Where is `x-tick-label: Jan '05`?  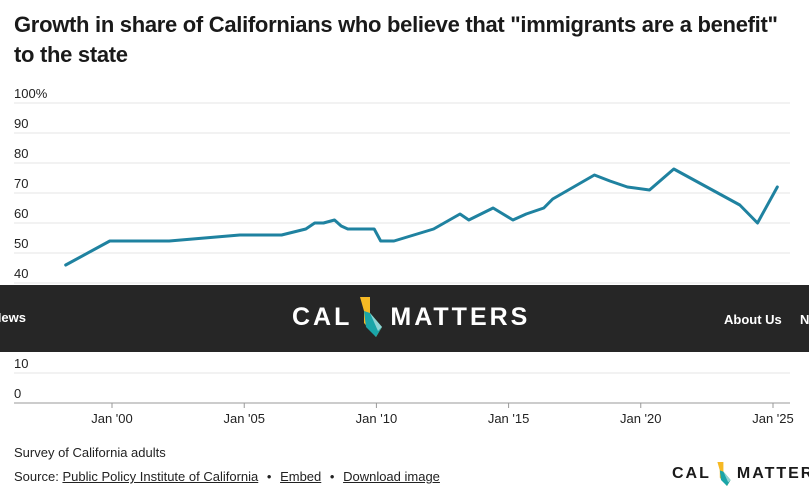
x-tick-label: Jan '05 is located at coordinates (244, 418).